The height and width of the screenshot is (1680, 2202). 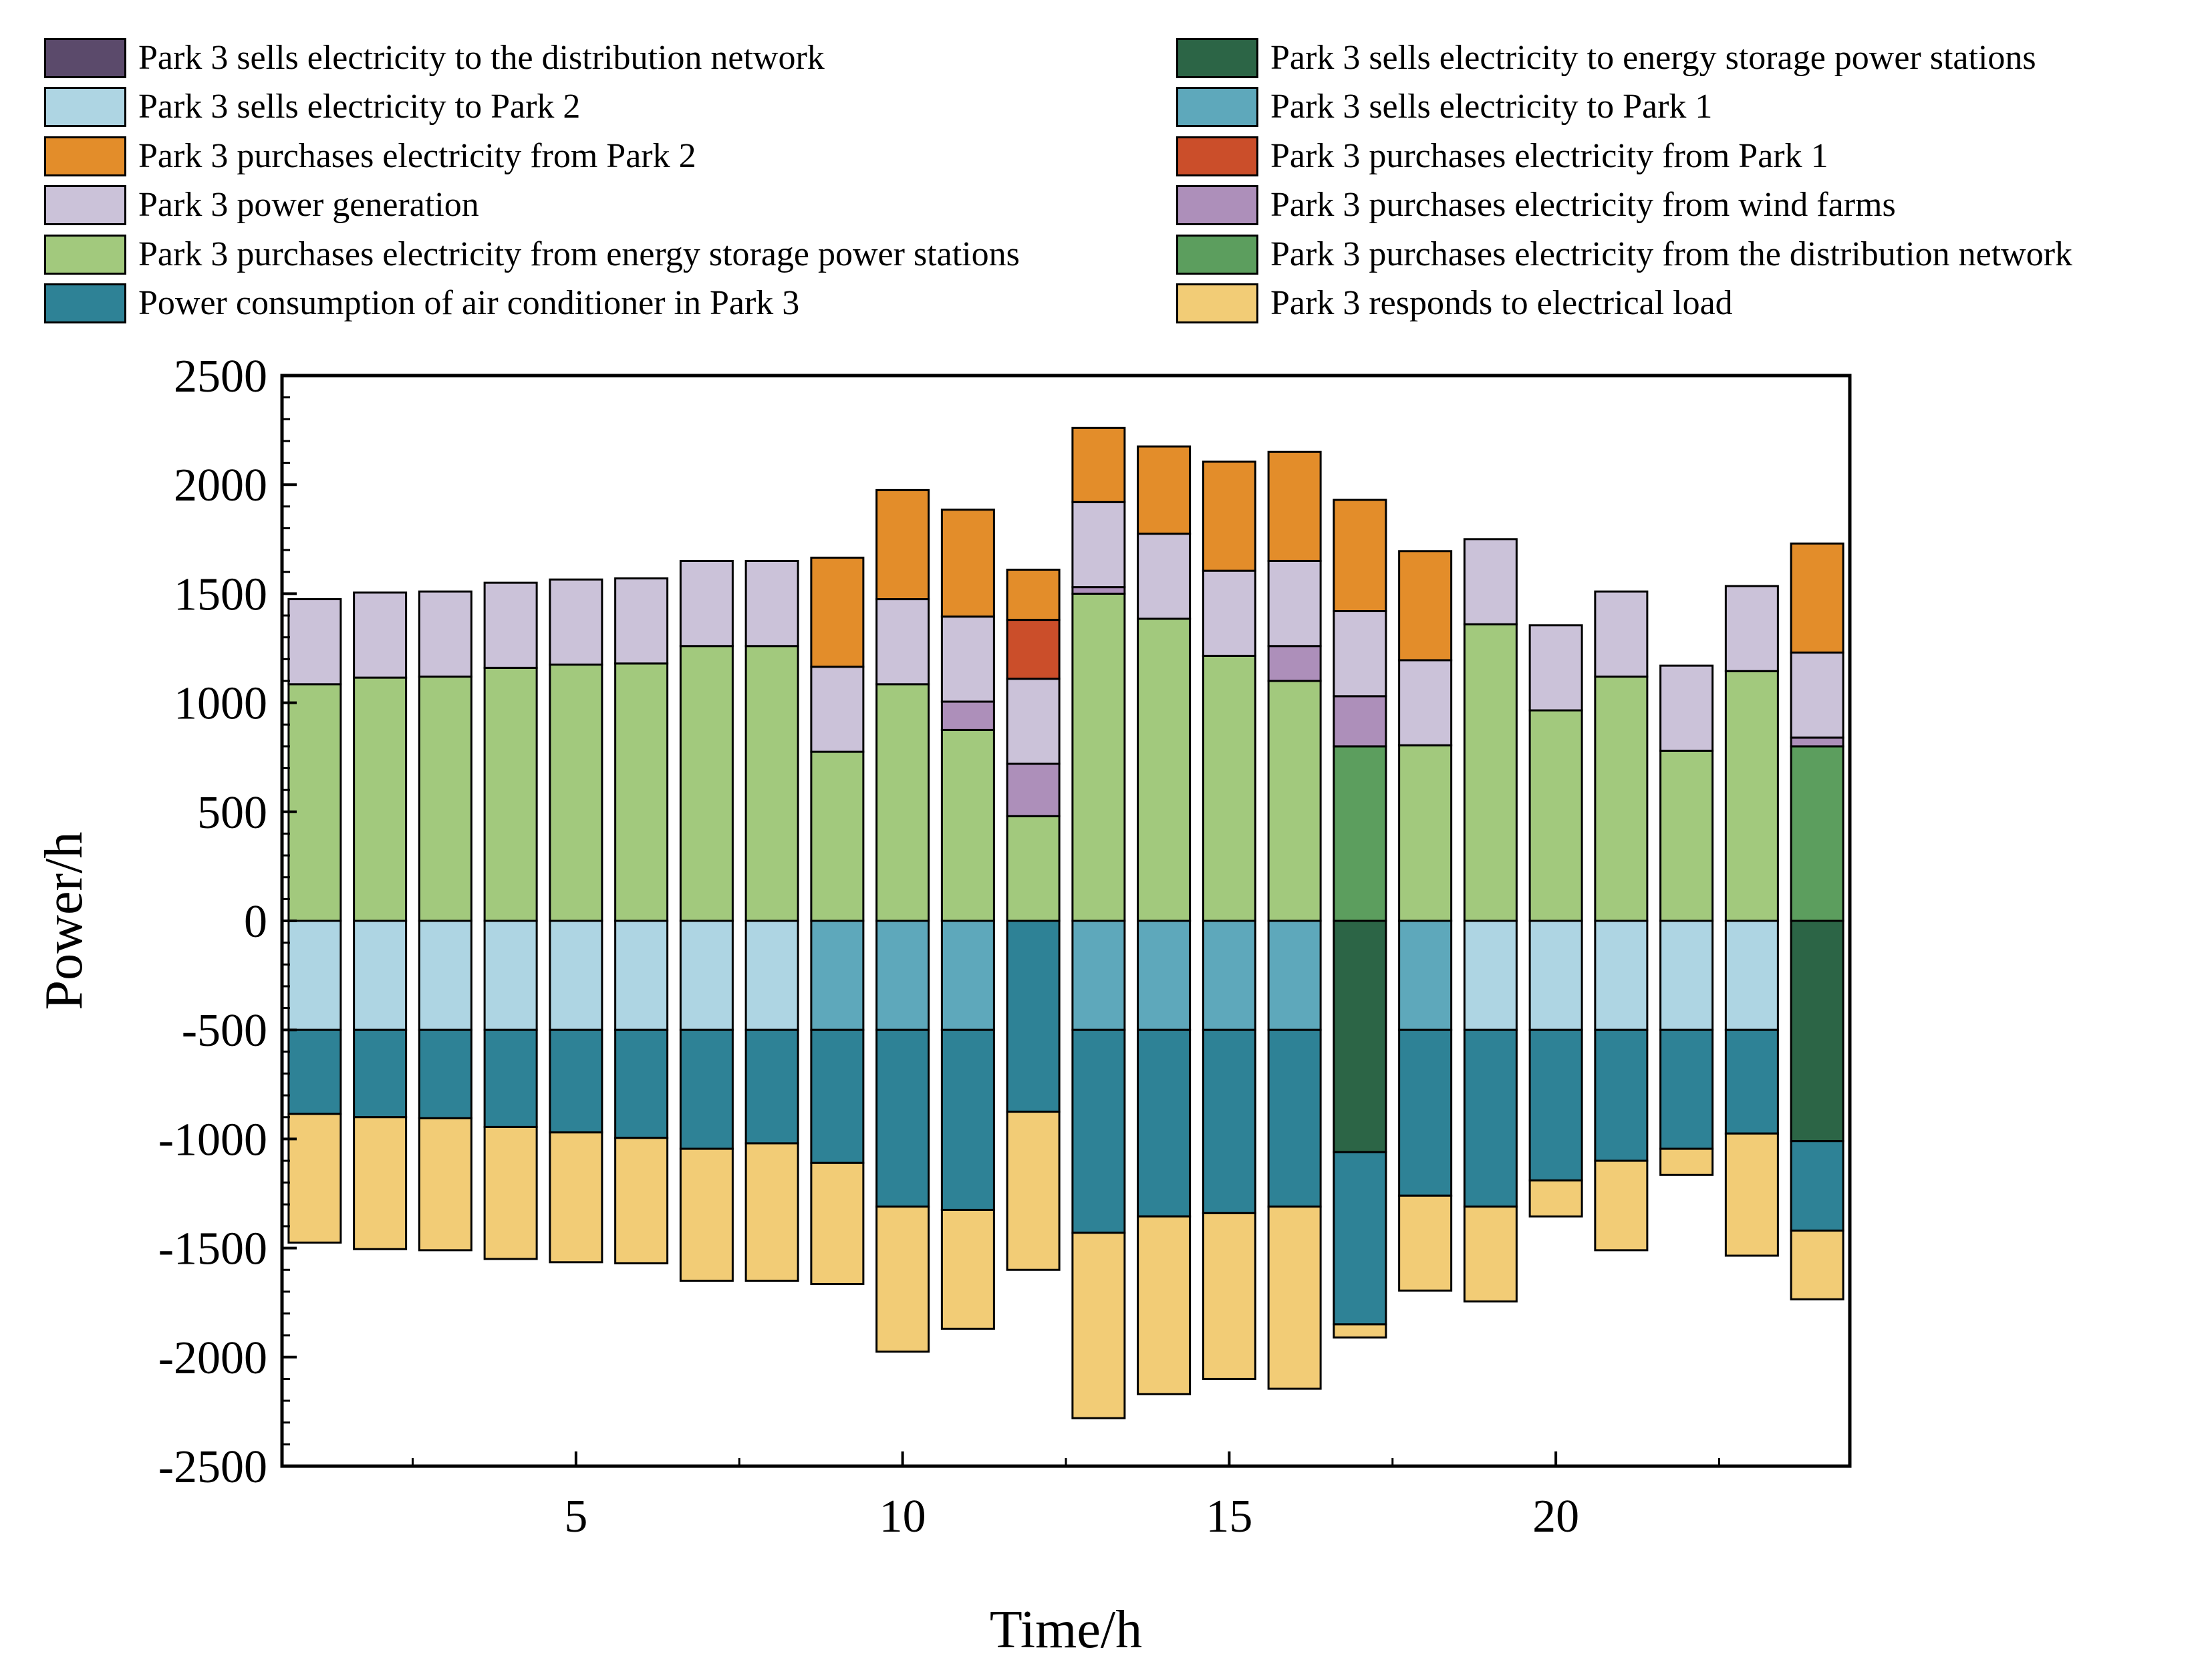 What do you see at coordinates (576, 1081) in the screenshot?
I see `bar-power-consumption-of-air-conditioner-in-park-3-t5` at bounding box center [576, 1081].